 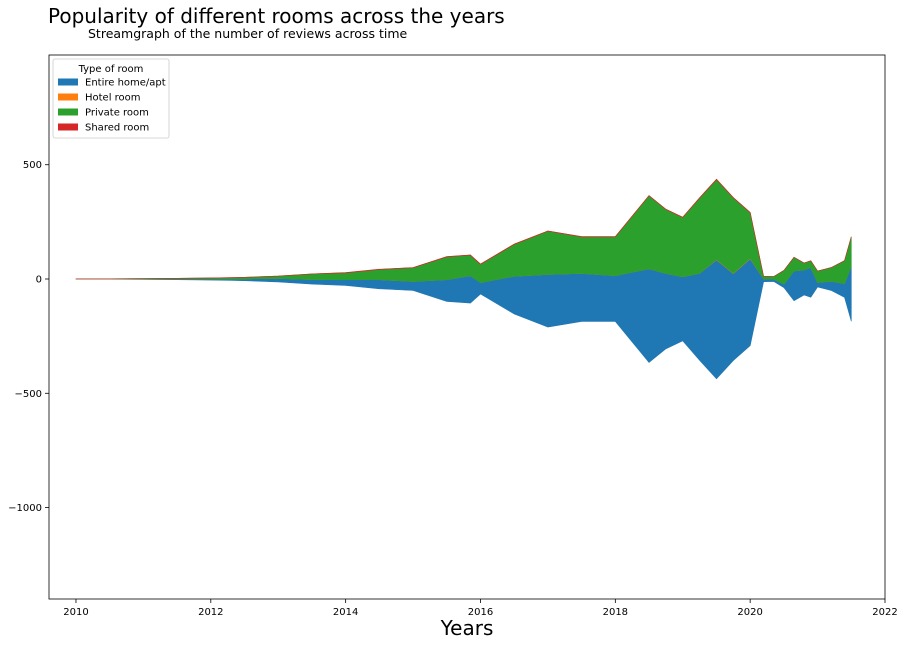 What do you see at coordinates (345, 612) in the screenshot?
I see `x-tick-label: 2014` at bounding box center [345, 612].